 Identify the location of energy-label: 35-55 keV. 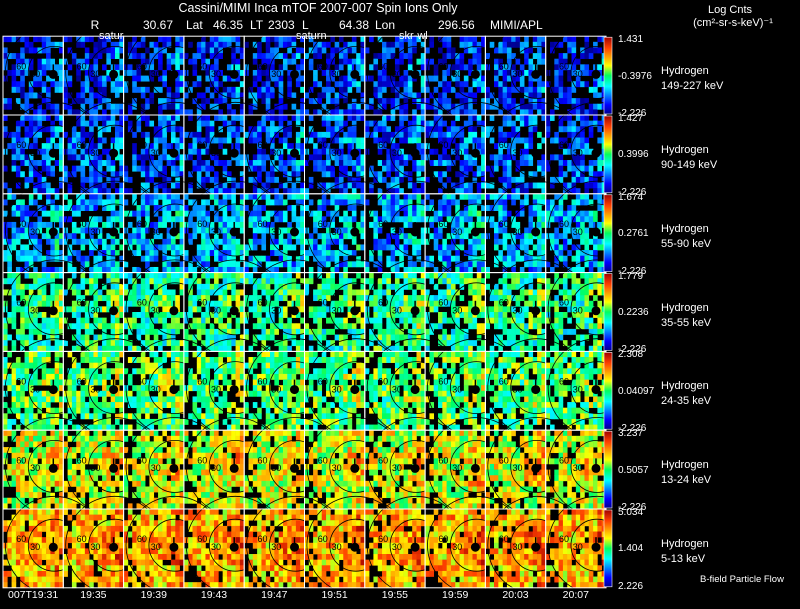
(686, 322).